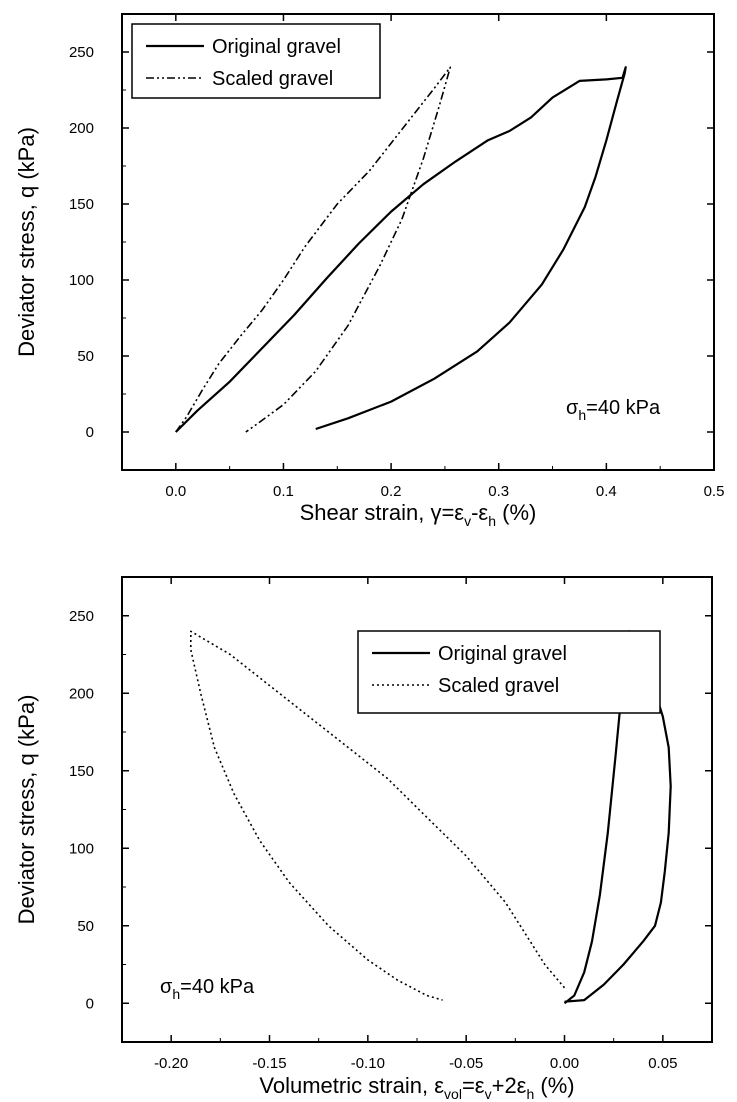 Image resolution: width=737 pixels, height=1102 pixels. Describe the element at coordinates (351, 1085) in the screenshot. I see `x-axis-title-text: Volumetric strain, ε` at that location.